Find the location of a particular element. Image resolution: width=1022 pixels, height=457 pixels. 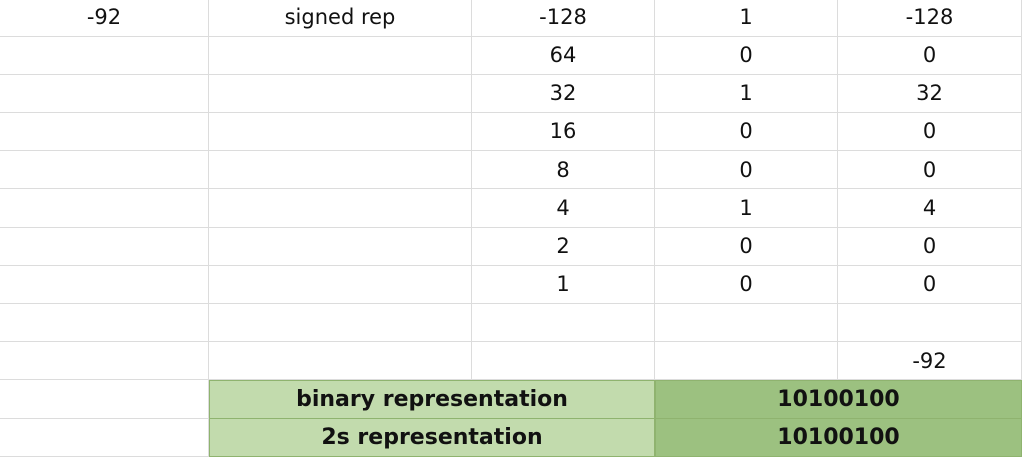

cell-r1-c4: 1 is located at coordinates (746, 18).